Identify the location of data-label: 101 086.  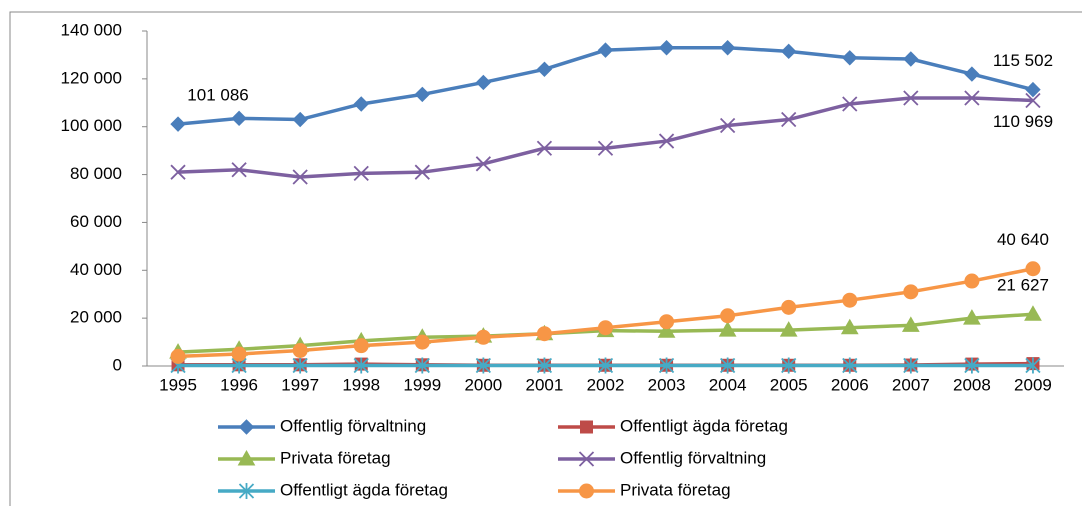
(217, 95).